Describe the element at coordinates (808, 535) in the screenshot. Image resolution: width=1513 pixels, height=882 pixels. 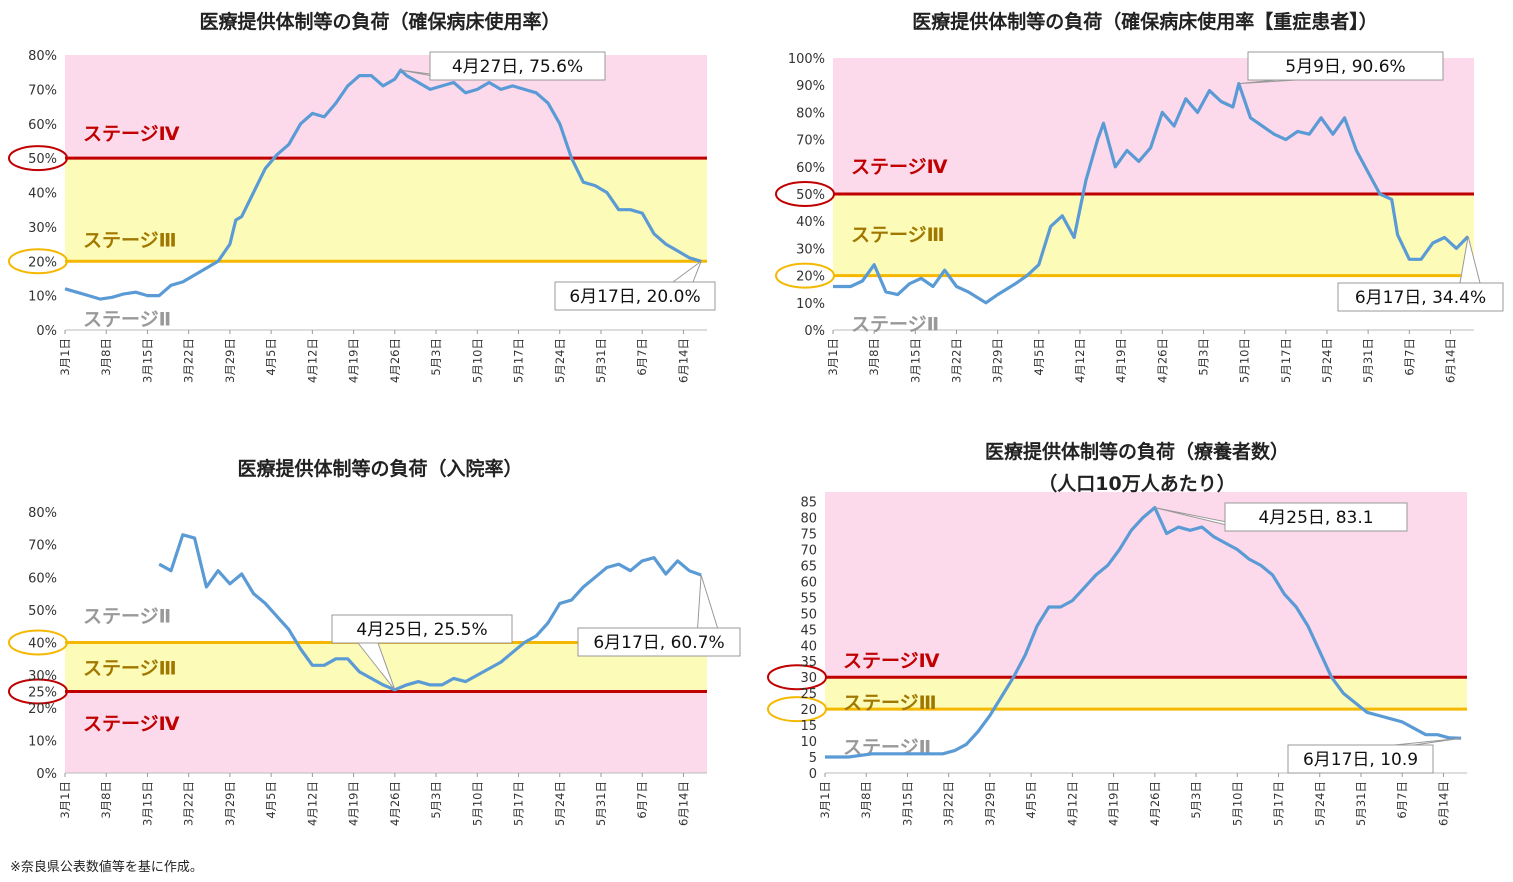
I see `y-tick-label: 75` at that location.